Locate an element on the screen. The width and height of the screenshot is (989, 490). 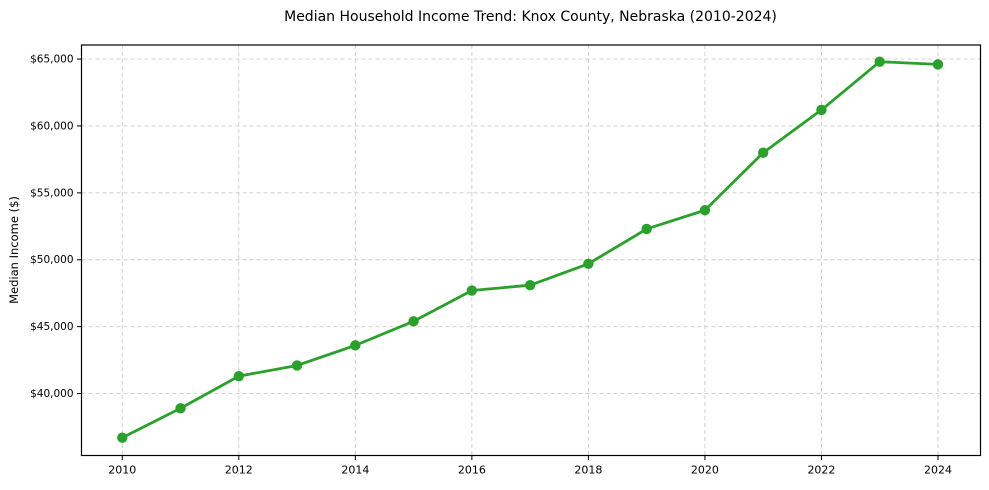
x-tick-label: 2014 is located at coordinates (355, 470).